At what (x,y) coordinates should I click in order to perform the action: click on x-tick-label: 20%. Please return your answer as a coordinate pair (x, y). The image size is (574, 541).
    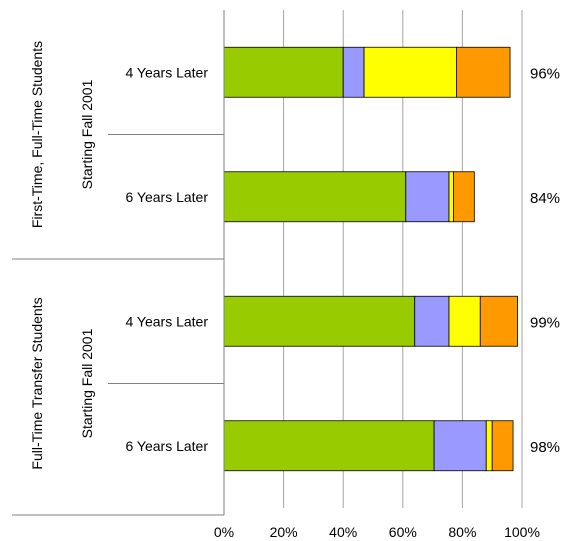
    Looking at the image, I should click on (284, 532).